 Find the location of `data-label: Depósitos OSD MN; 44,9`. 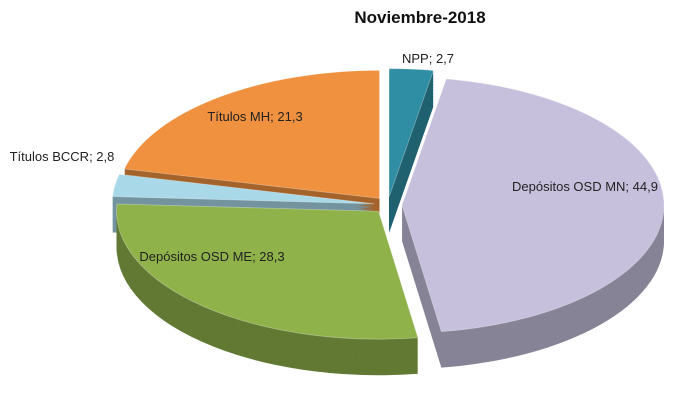

data-label: Depósitos OSD MN; 44,9 is located at coordinates (585, 186).